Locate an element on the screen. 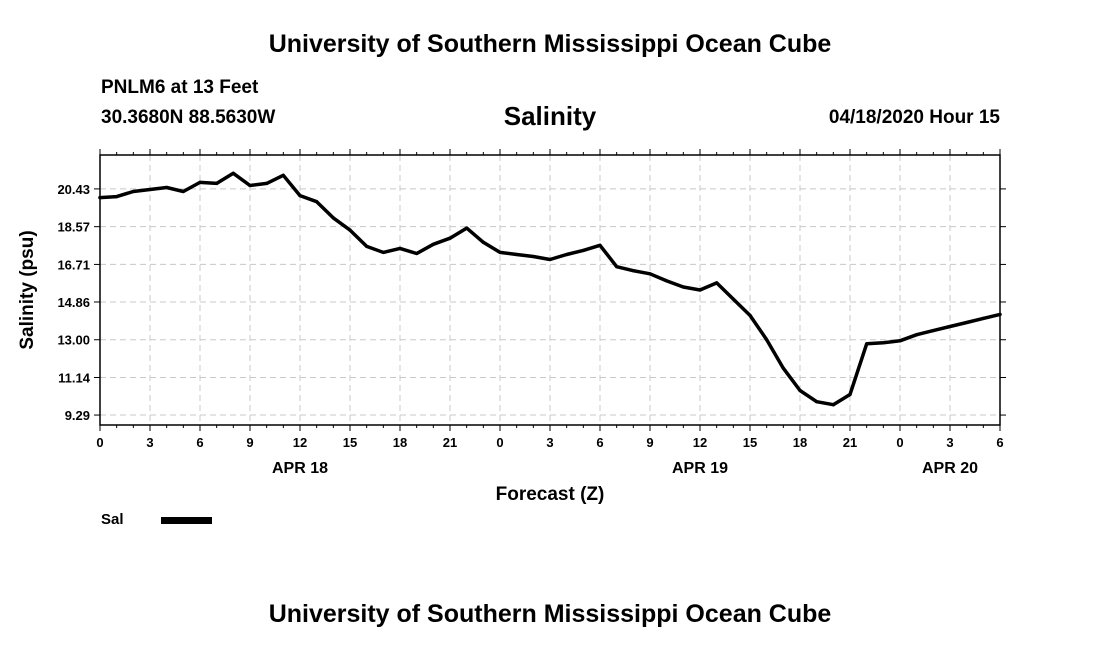 The image size is (1100, 650). legend-label: Sal is located at coordinates (112, 519).